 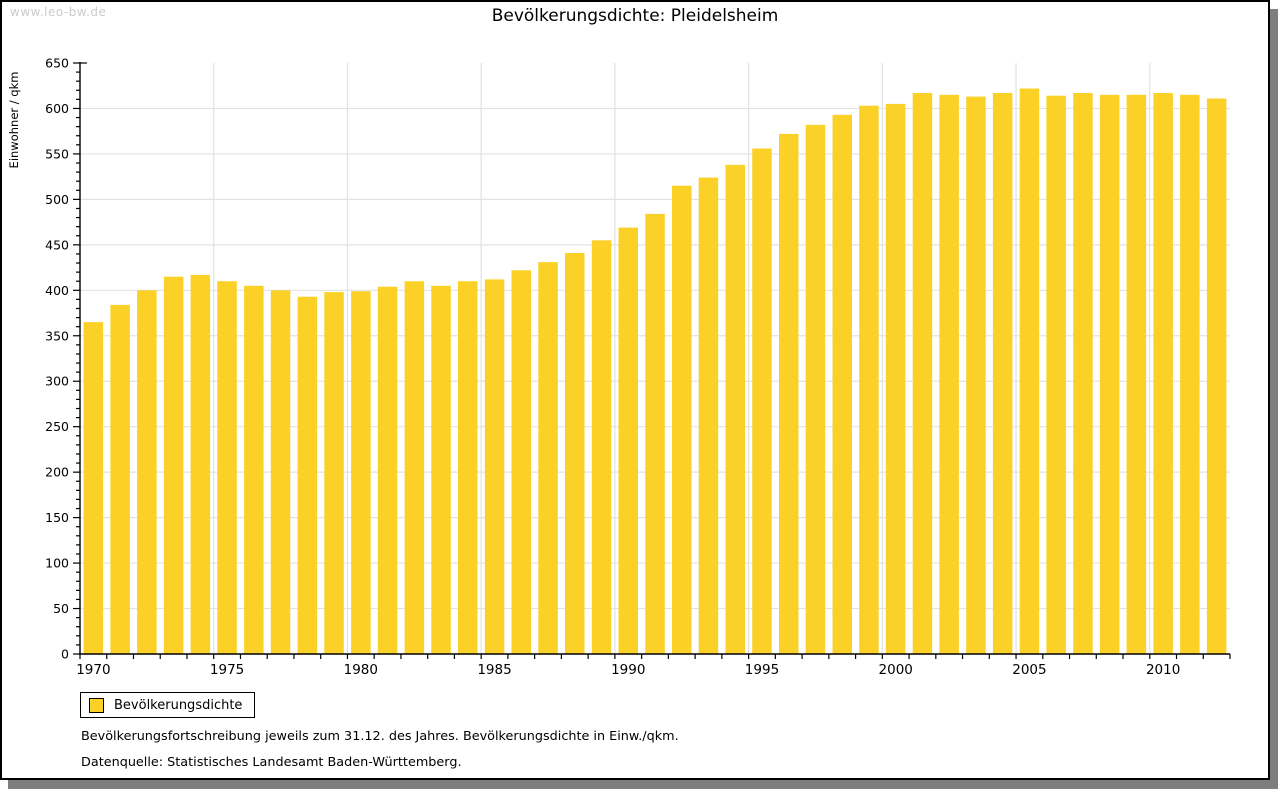 I want to click on svg-text: 1985, so click(x=494, y=670).